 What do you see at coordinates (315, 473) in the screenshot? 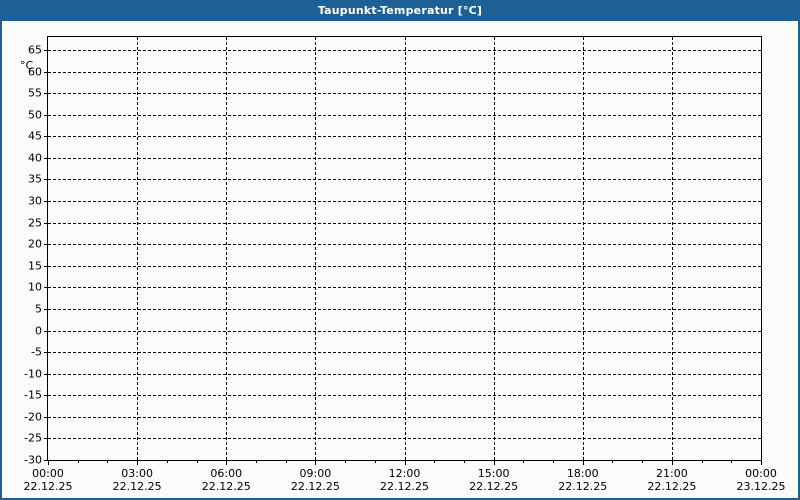
I see `x-axis-label-time: 09:00` at bounding box center [315, 473].